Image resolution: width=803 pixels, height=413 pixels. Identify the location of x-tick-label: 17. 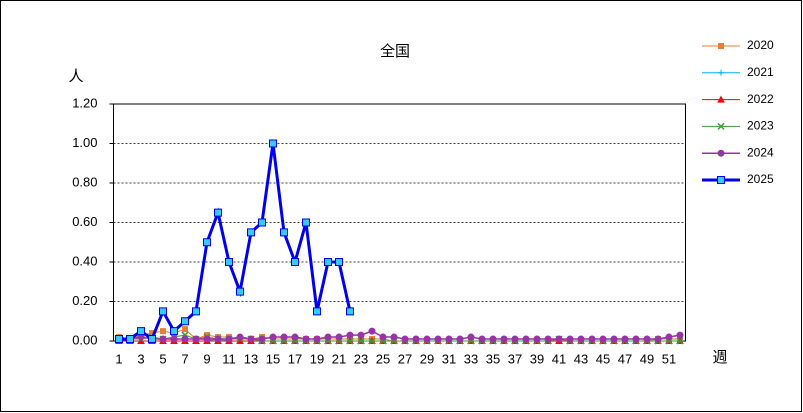
(295, 358).